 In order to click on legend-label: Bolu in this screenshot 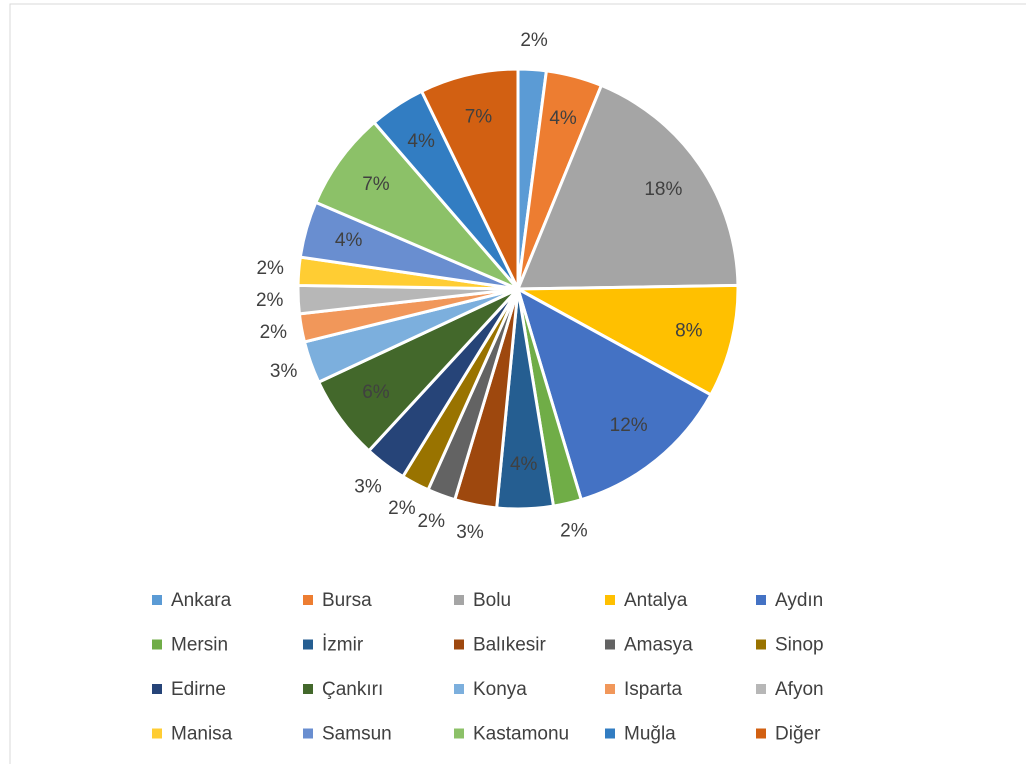, I will do `click(492, 600)`.